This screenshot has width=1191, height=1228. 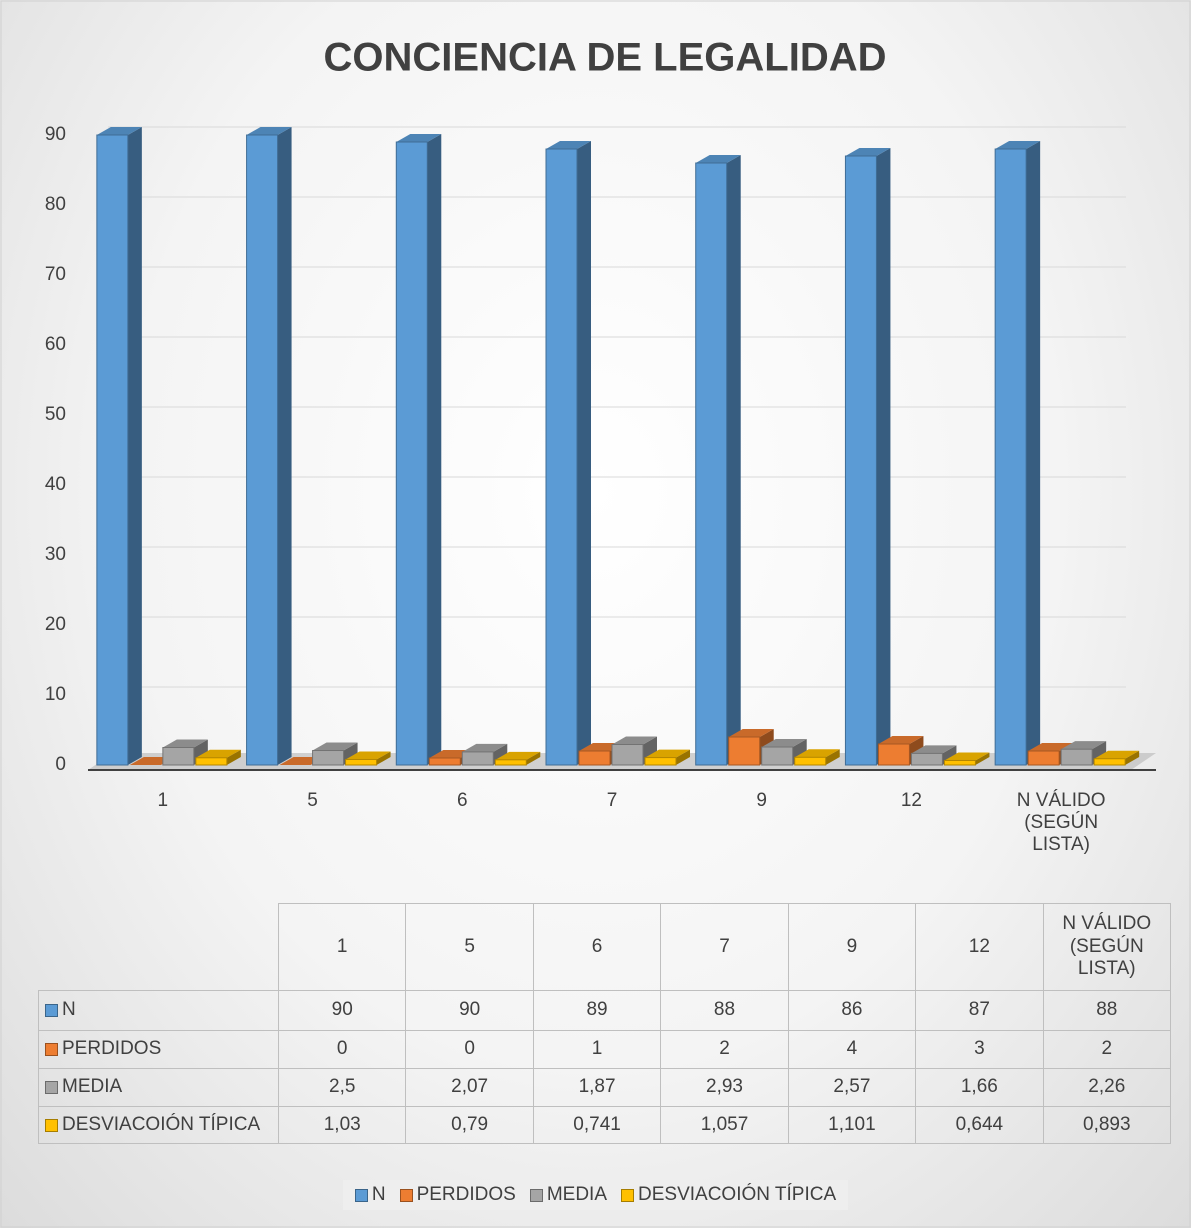 What do you see at coordinates (605, 58) in the screenshot?
I see `chart-title: CONCIENCIA DE LEGALIDAD` at bounding box center [605, 58].